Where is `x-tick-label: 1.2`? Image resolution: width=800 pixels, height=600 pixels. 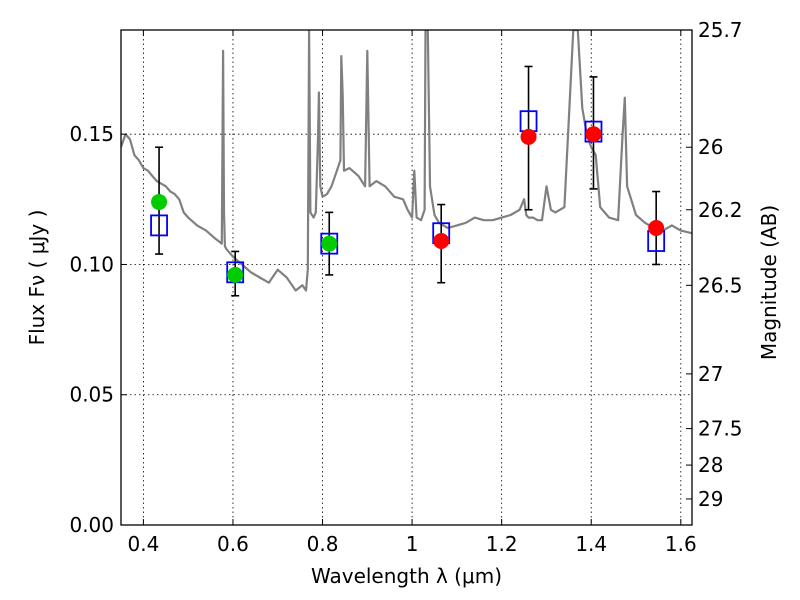 x-tick-label: 1.2 is located at coordinates (502, 544).